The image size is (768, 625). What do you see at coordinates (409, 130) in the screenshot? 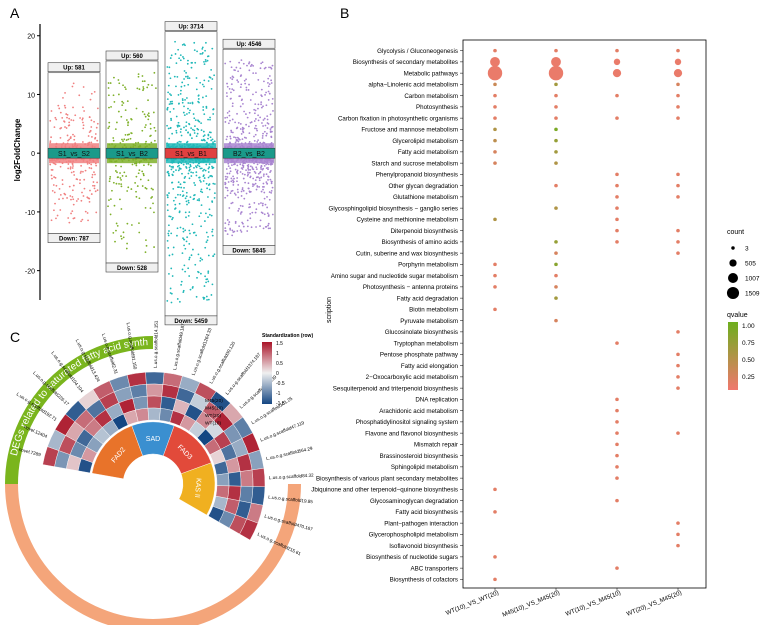
I see `pathway-label: Fructose and mannose metabolism` at bounding box center [409, 130].